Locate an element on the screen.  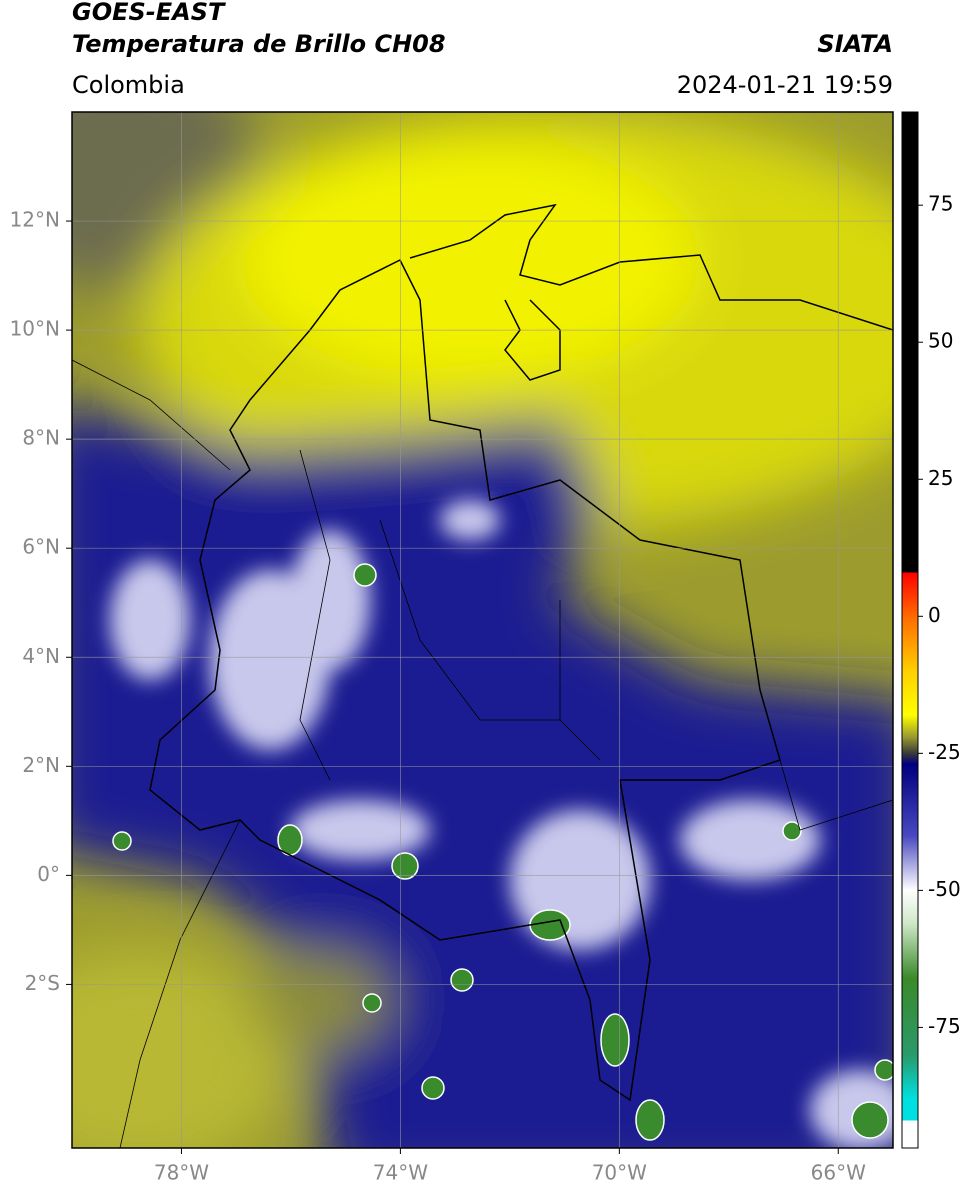
x-tick-label: 78°W is located at coordinates (181, 1173).